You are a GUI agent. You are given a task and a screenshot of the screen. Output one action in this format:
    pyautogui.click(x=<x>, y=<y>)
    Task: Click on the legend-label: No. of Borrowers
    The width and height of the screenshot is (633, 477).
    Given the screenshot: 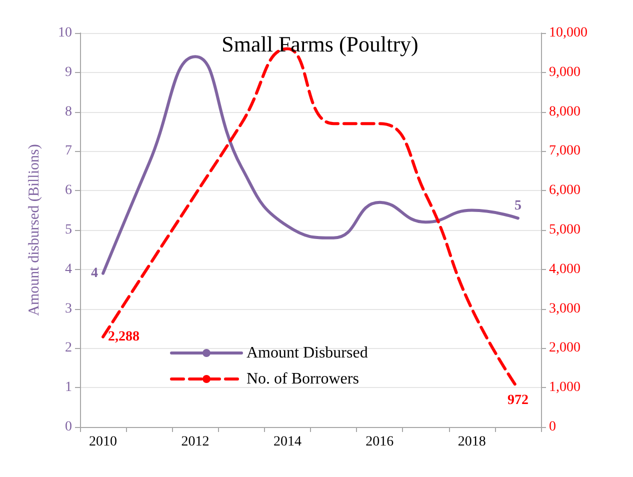 What is the action you would take?
    pyautogui.click(x=302, y=379)
    